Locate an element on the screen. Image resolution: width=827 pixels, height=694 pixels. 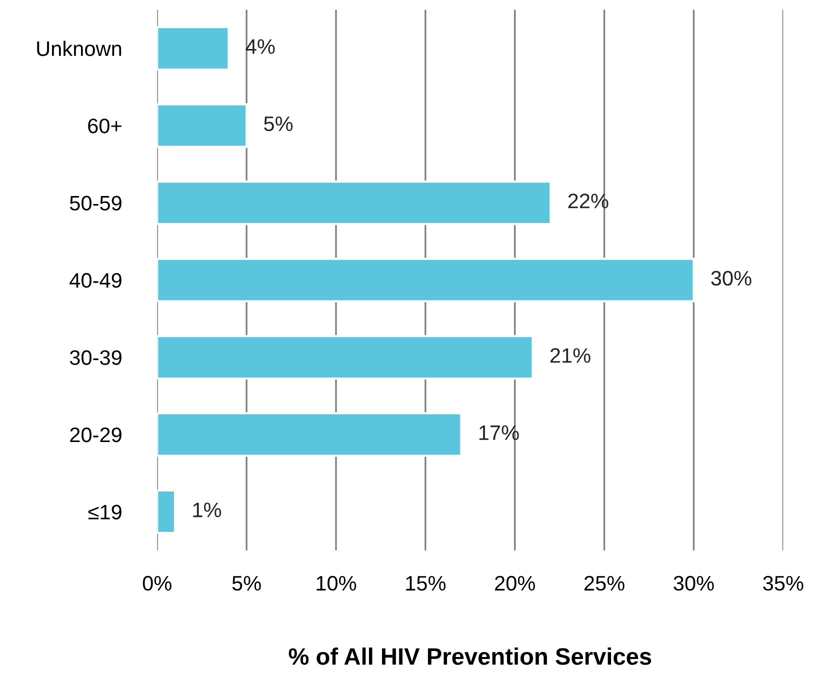
y-tick-label: Unknown is located at coordinates (79, 48).